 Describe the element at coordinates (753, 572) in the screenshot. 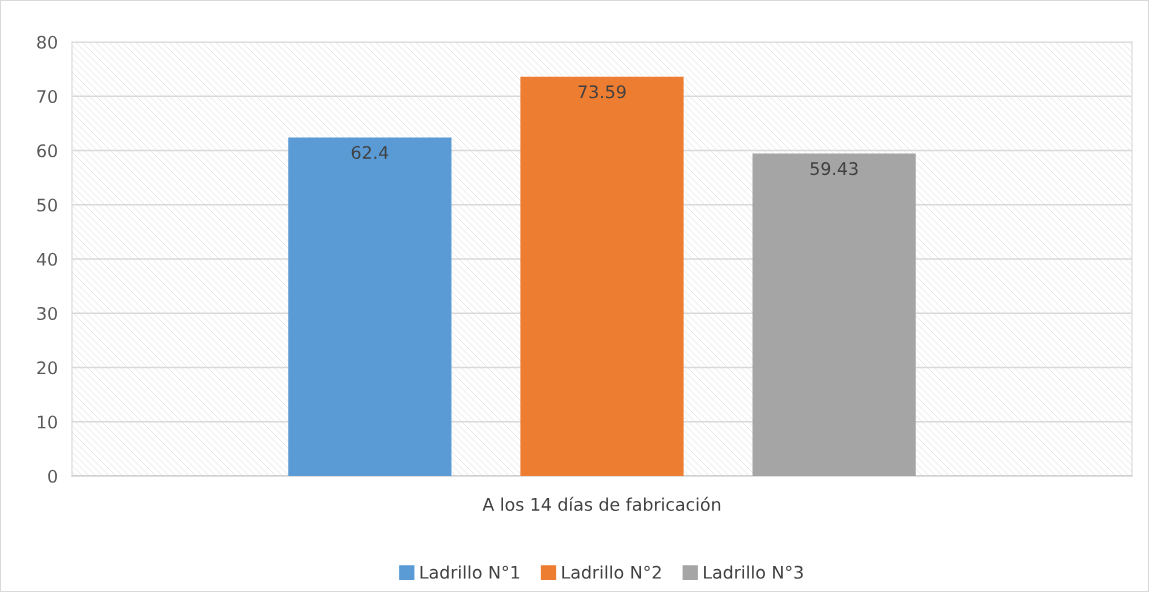

I see `legend-label: Ladrillo N°3` at that location.